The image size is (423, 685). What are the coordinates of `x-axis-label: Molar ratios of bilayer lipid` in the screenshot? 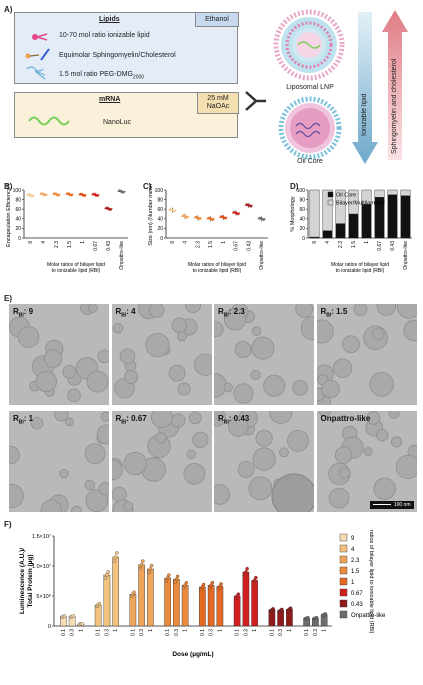 It's located at (360, 265).